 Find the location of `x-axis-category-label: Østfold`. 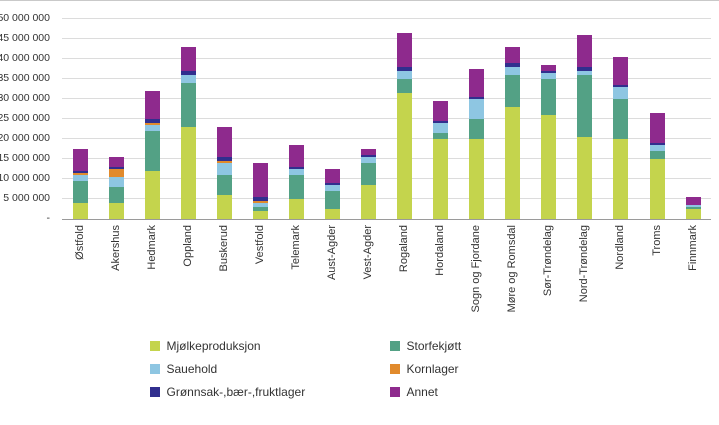

x-axis-category-label: Østfold is located at coordinates (79, 242).